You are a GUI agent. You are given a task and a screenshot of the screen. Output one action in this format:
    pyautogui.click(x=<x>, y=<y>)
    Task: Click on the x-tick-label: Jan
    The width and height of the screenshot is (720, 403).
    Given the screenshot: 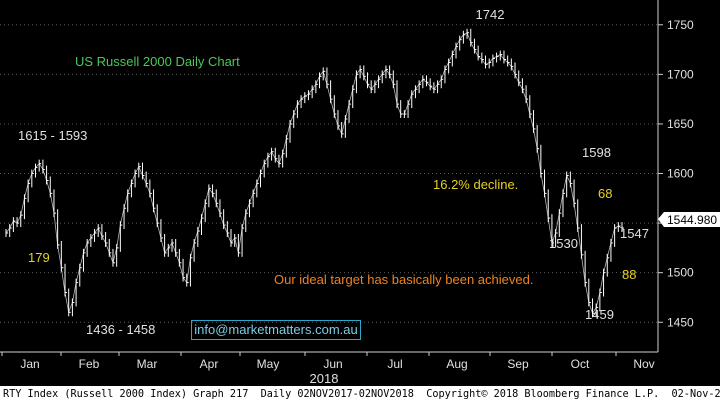 What is the action you would take?
    pyautogui.click(x=29, y=364)
    